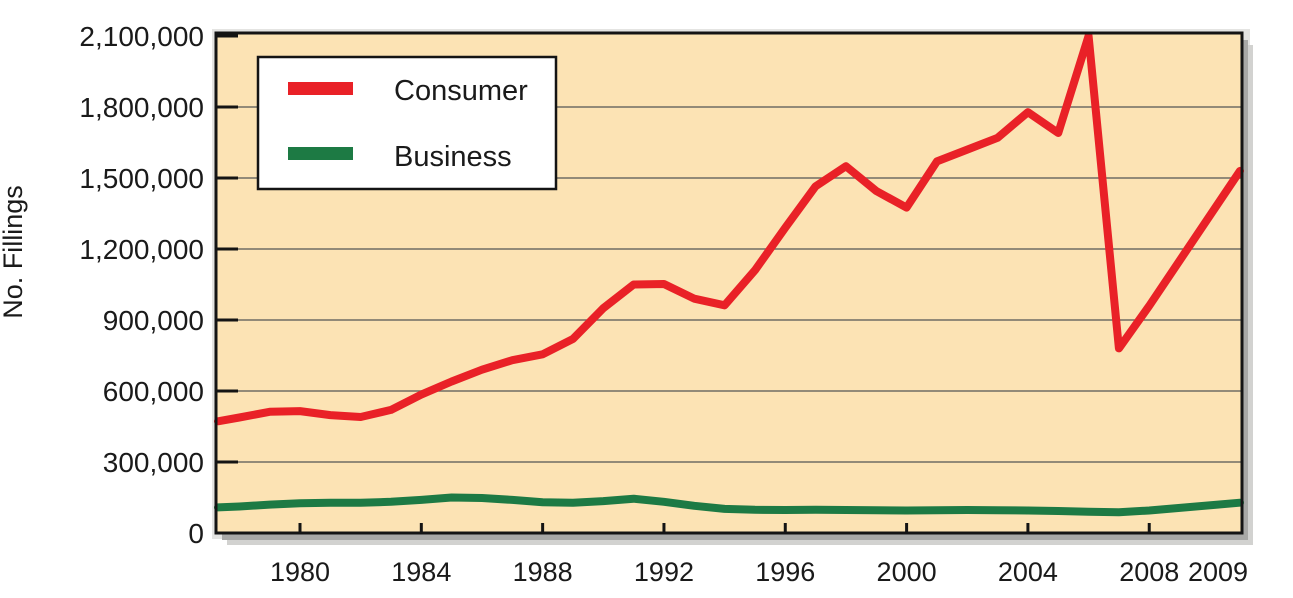 The height and width of the screenshot is (598, 1293). I want to click on series-line-business, so click(729, 505).